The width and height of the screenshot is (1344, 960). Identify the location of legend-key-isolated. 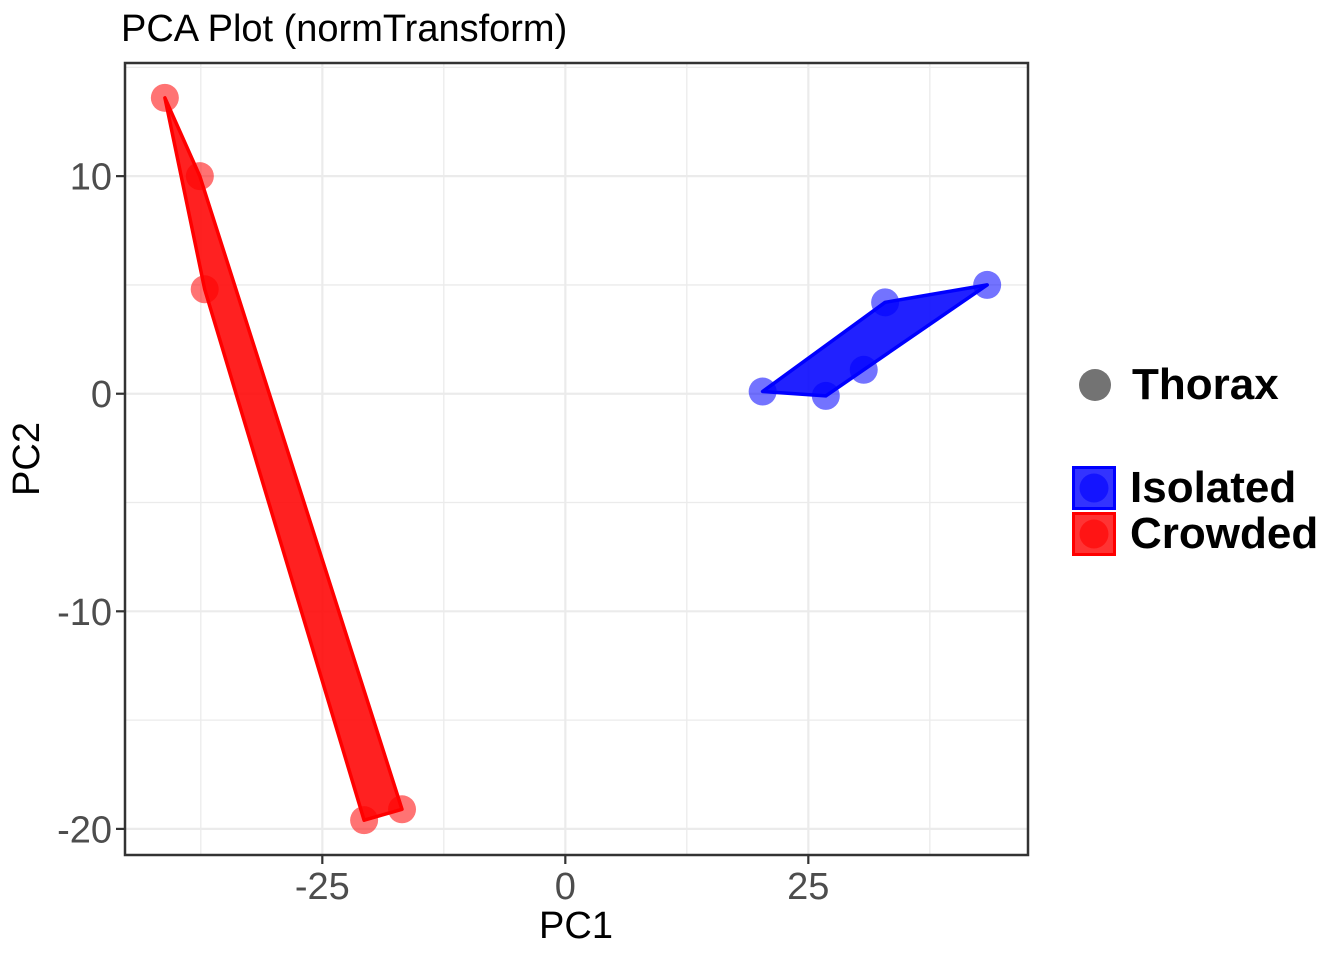
(1094, 488).